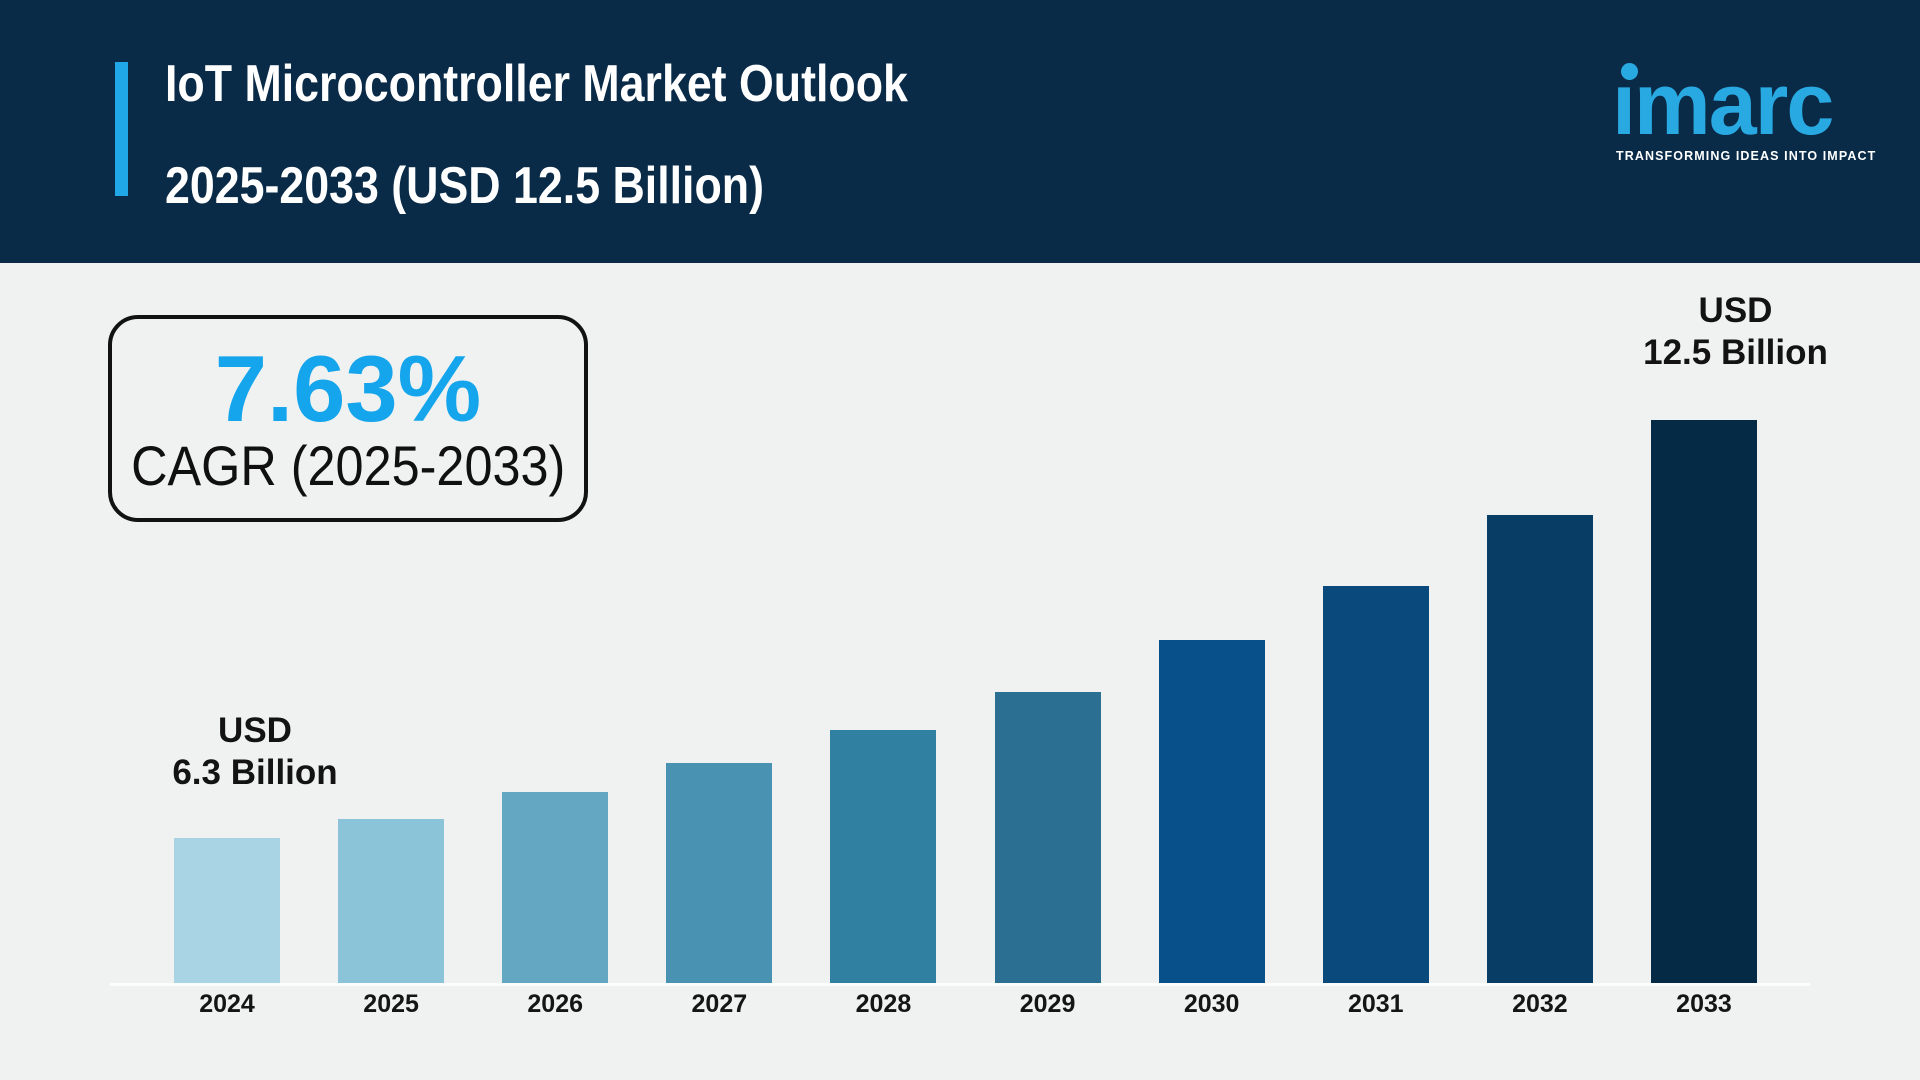  Describe the element at coordinates (1375, 1004) in the screenshot. I see `year-label-2031: 2031` at that location.